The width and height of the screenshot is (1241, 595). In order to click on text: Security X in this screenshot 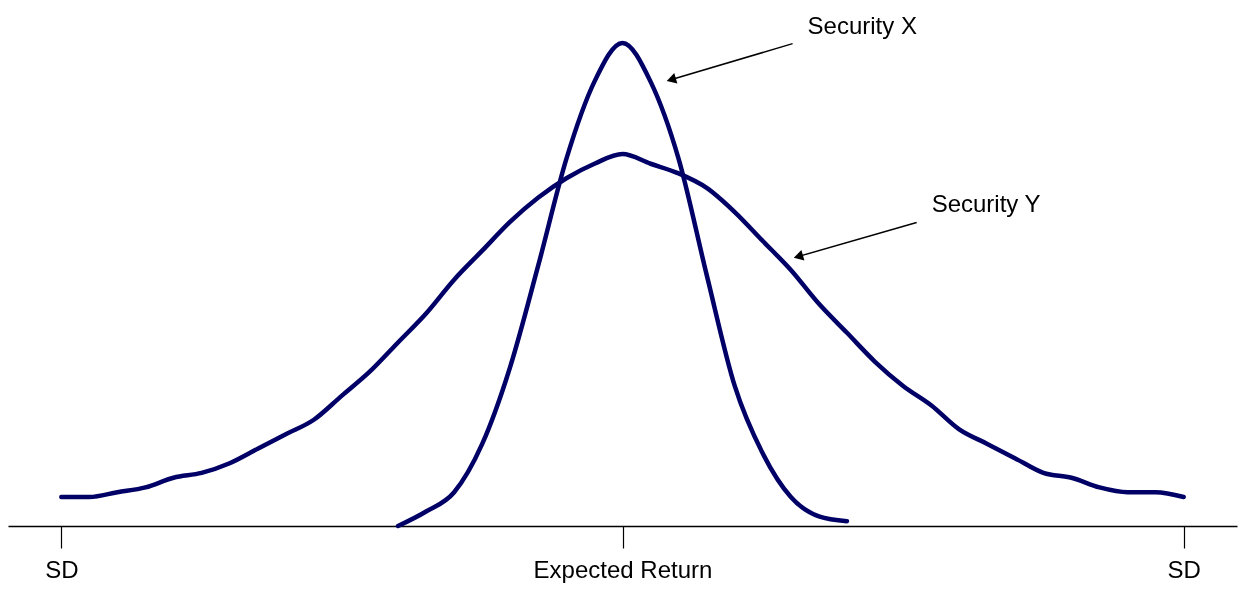, I will do `click(862, 25)`.